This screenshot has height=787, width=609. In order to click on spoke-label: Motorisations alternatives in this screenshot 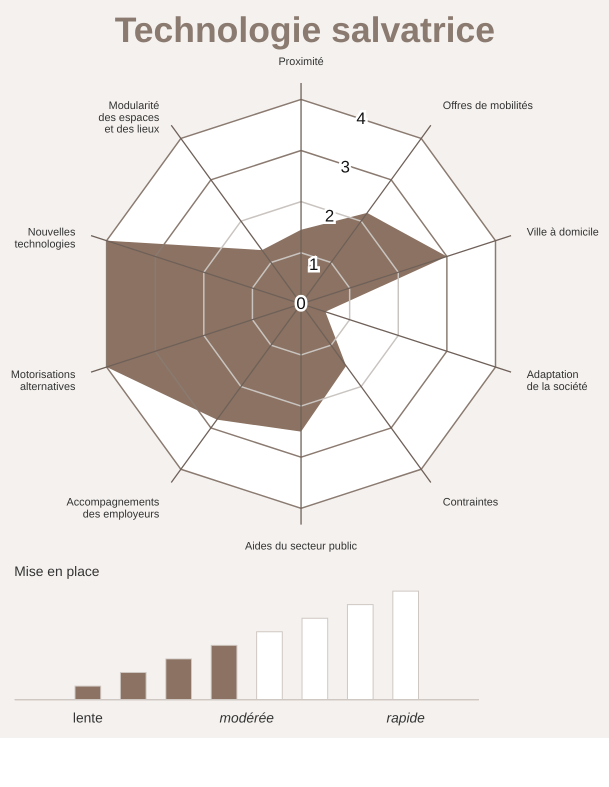, I will do `click(43, 381)`.